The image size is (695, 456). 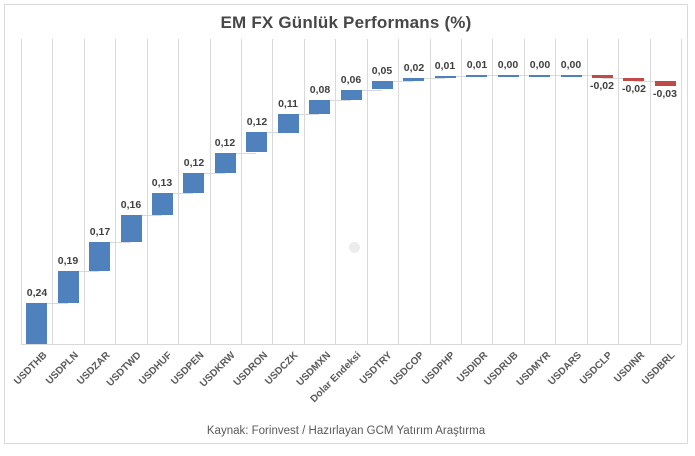 I want to click on value-label-usdkrw: 0,12, so click(x=225, y=143).